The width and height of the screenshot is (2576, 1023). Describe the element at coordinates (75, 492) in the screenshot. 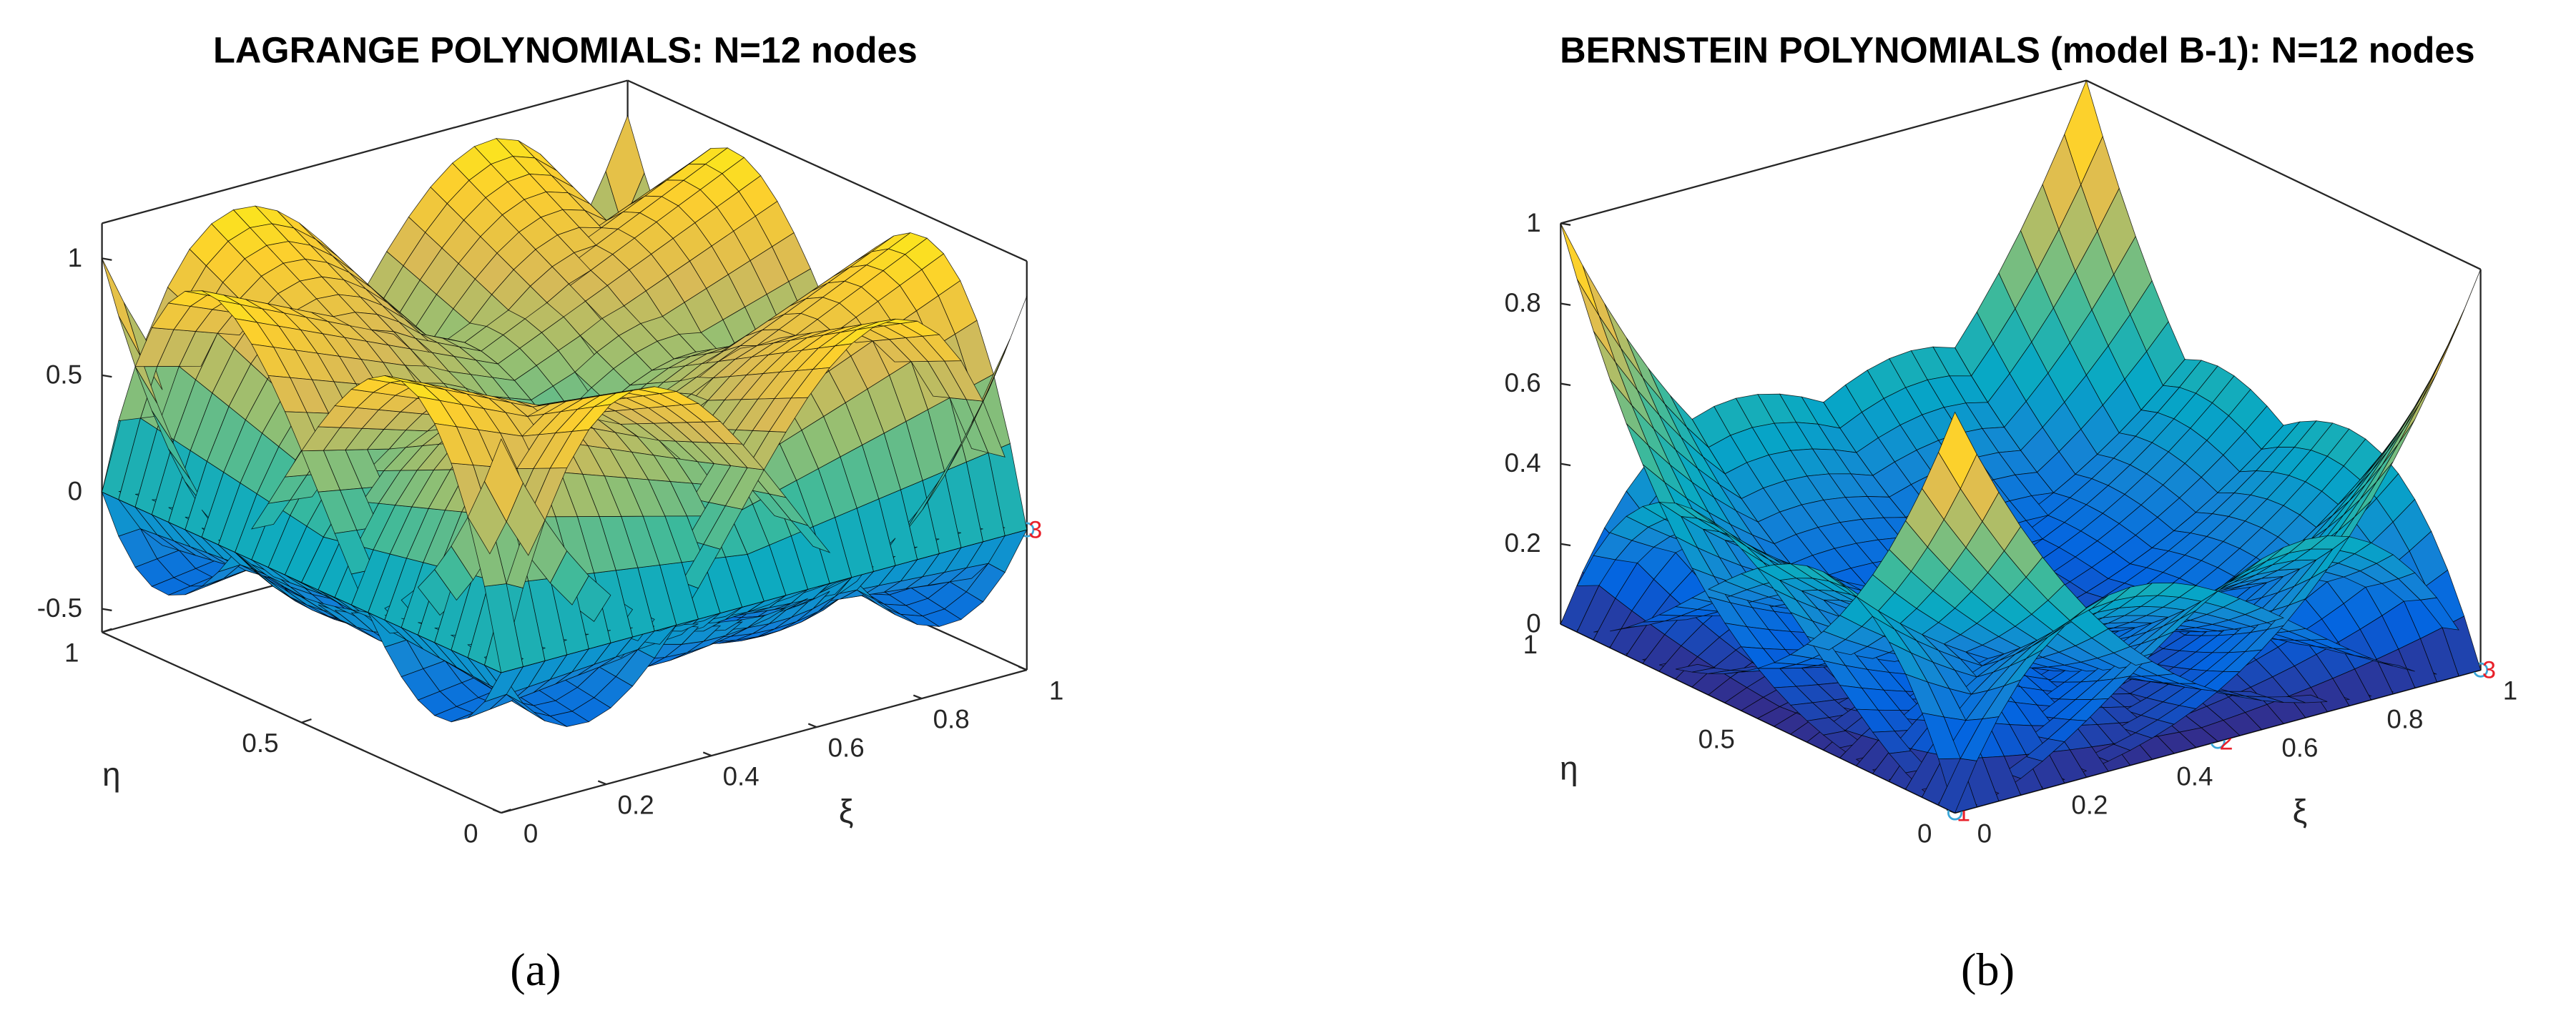

I see `z-tick-label: 0` at that location.